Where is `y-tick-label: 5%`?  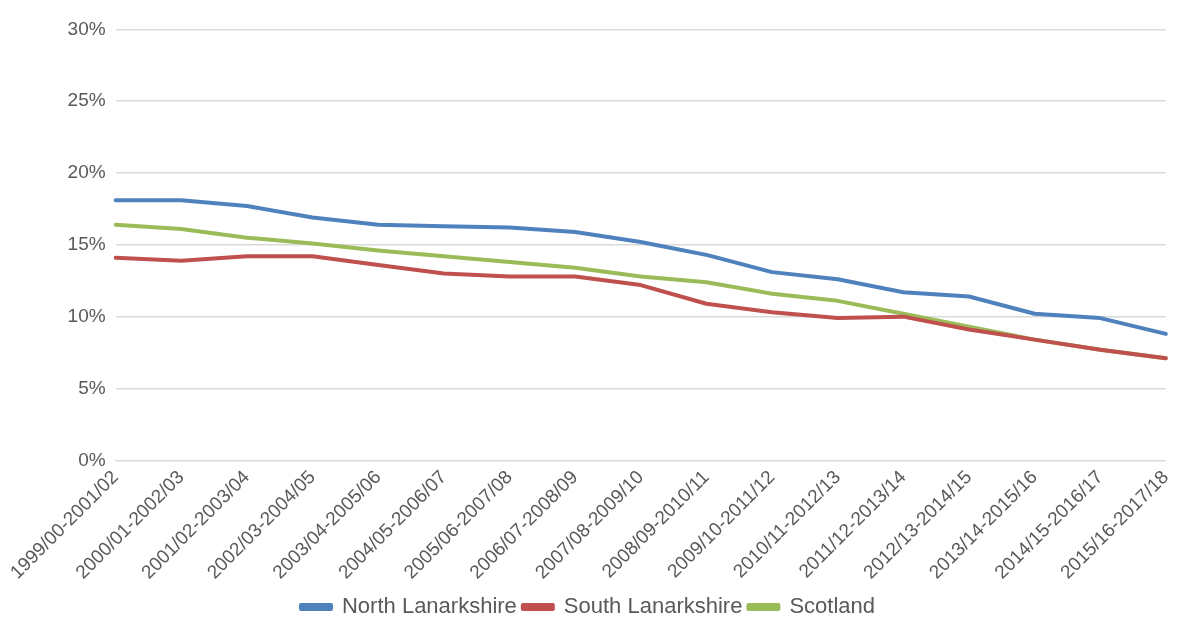 y-tick-label: 5% is located at coordinates (92, 387).